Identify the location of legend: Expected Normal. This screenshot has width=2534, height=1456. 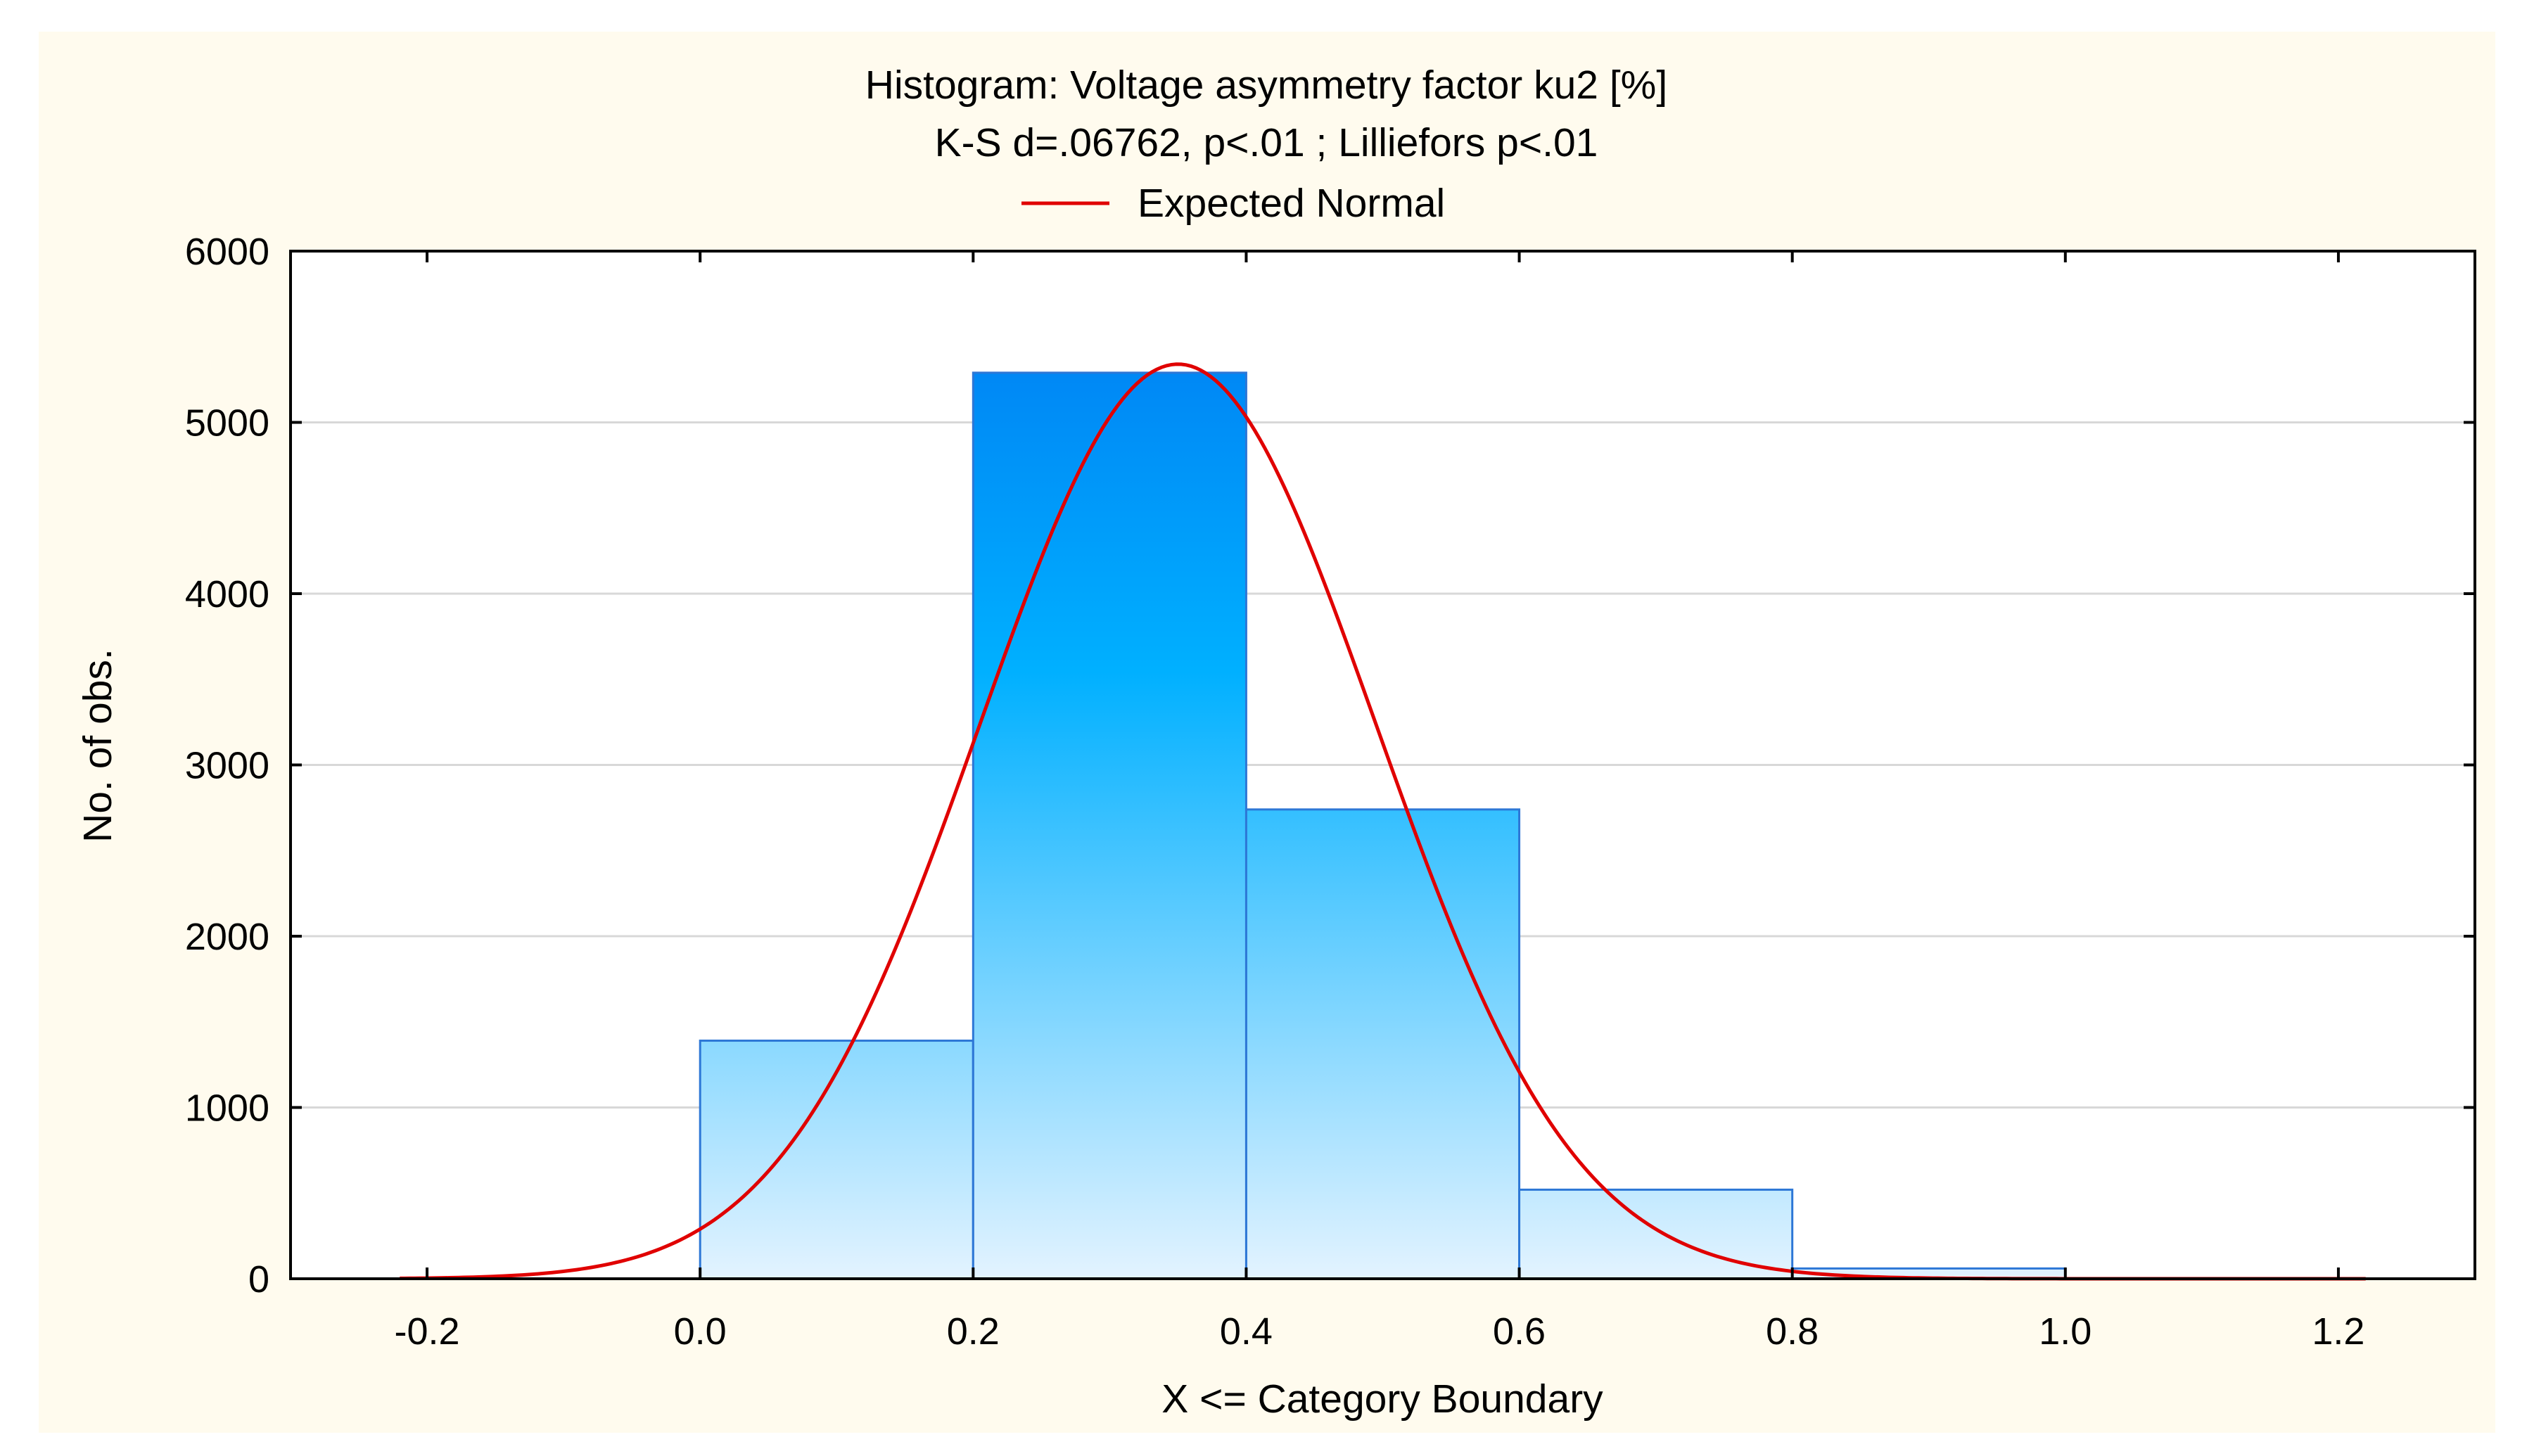
(1233, 203).